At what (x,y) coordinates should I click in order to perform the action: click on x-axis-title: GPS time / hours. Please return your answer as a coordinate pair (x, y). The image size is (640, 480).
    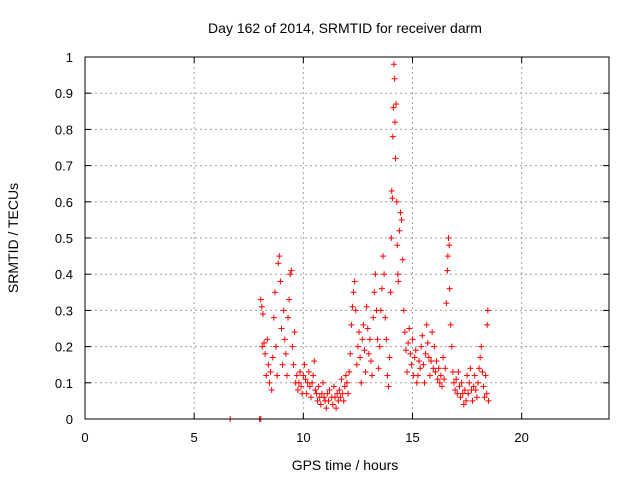
    Looking at the image, I should click on (345, 465).